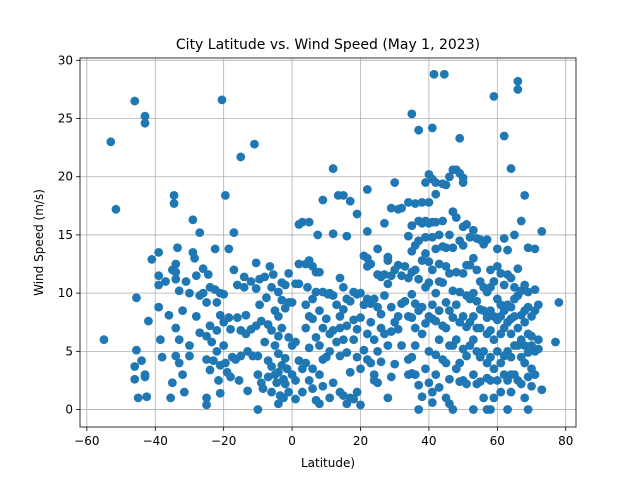 Image resolution: width=640 pixels, height=480 pixels. Describe the element at coordinates (65, 60) in the screenshot. I see `y-tick-label: 30` at that location.